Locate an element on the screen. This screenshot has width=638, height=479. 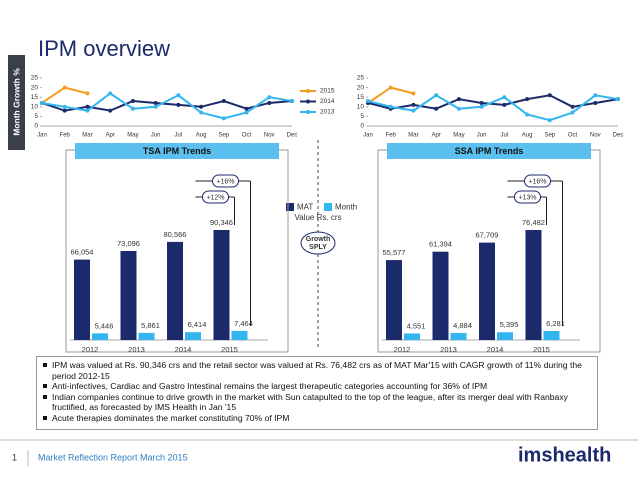
growth-label: +13% is located at coordinates (527, 197).